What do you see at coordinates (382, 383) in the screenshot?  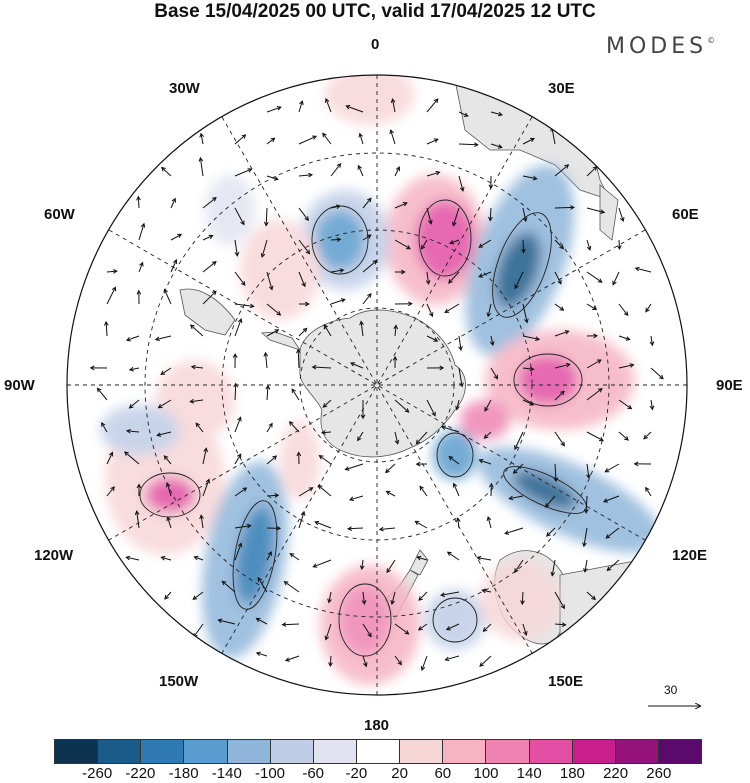 I see `antarctica` at bounding box center [382, 383].